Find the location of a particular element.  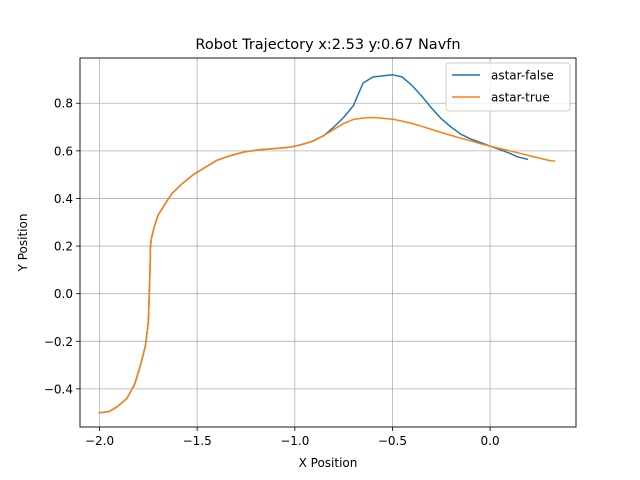

y-tick-label: 0.6 is located at coordinates (63, 151).